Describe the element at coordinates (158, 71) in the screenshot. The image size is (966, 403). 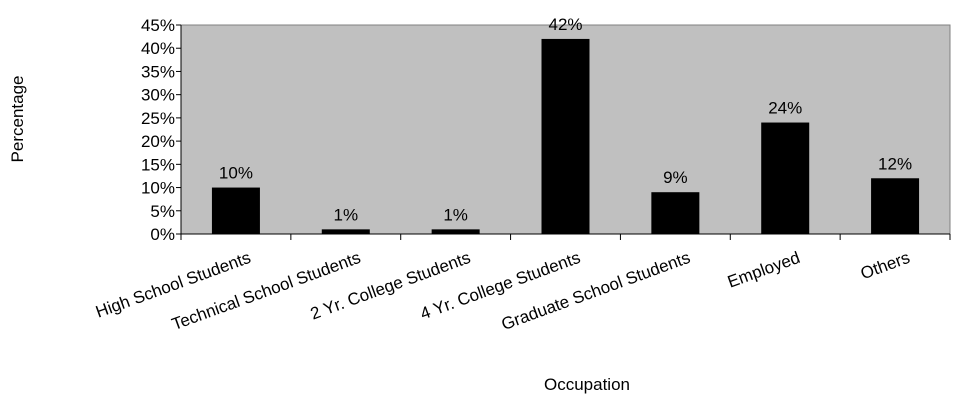
I see `y-tick-label: 35%` at that location.